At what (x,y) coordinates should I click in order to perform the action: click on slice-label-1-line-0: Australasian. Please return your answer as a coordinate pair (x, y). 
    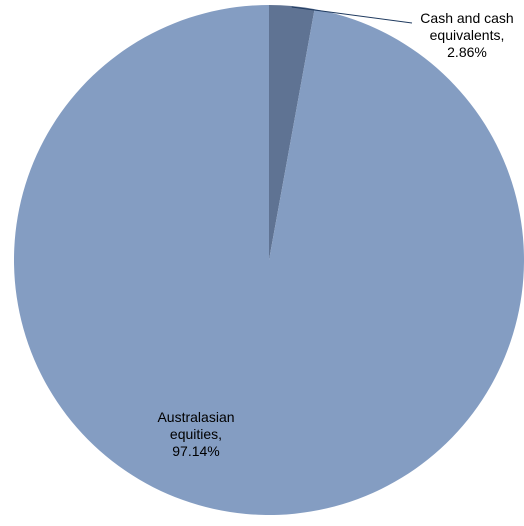
    Looking at the image, I should click on (195, 417).